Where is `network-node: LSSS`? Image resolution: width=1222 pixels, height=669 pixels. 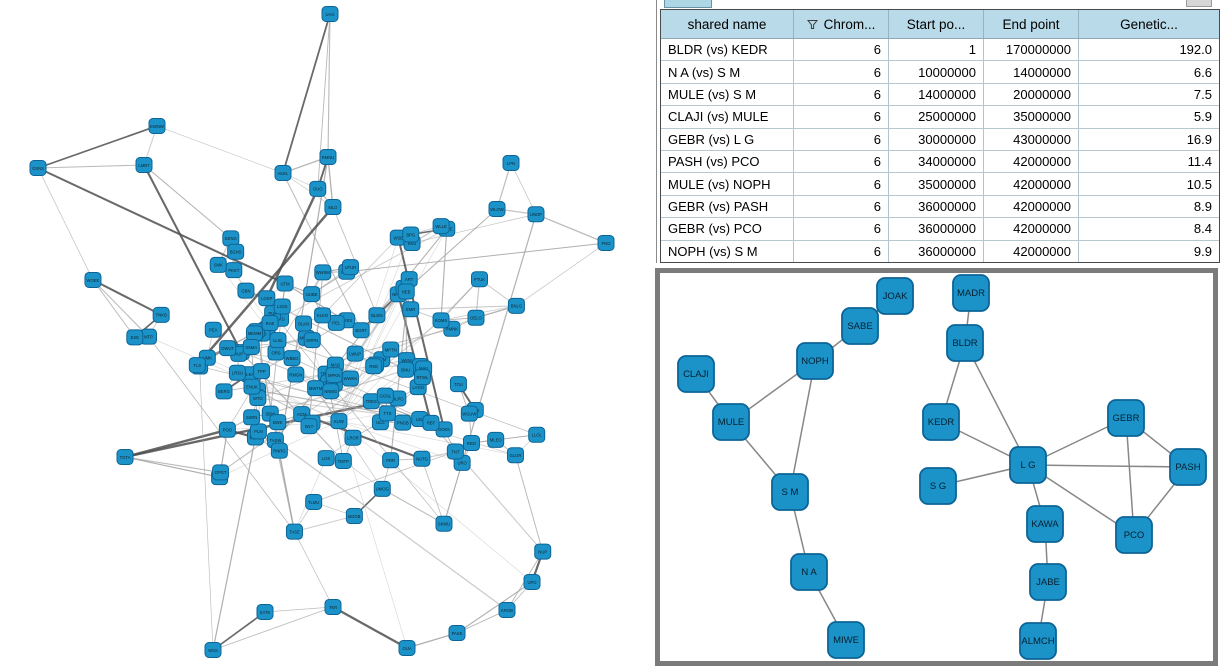
network-node: LSSS is located at coordinates (282, 306).